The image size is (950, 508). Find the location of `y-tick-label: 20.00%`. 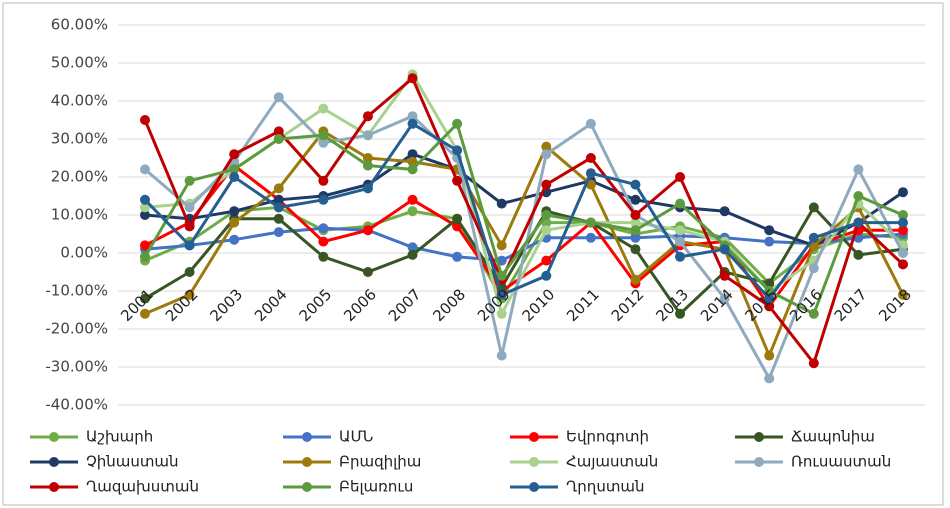

y-tick-label: 20.00% is located at coordinates (79, 177).